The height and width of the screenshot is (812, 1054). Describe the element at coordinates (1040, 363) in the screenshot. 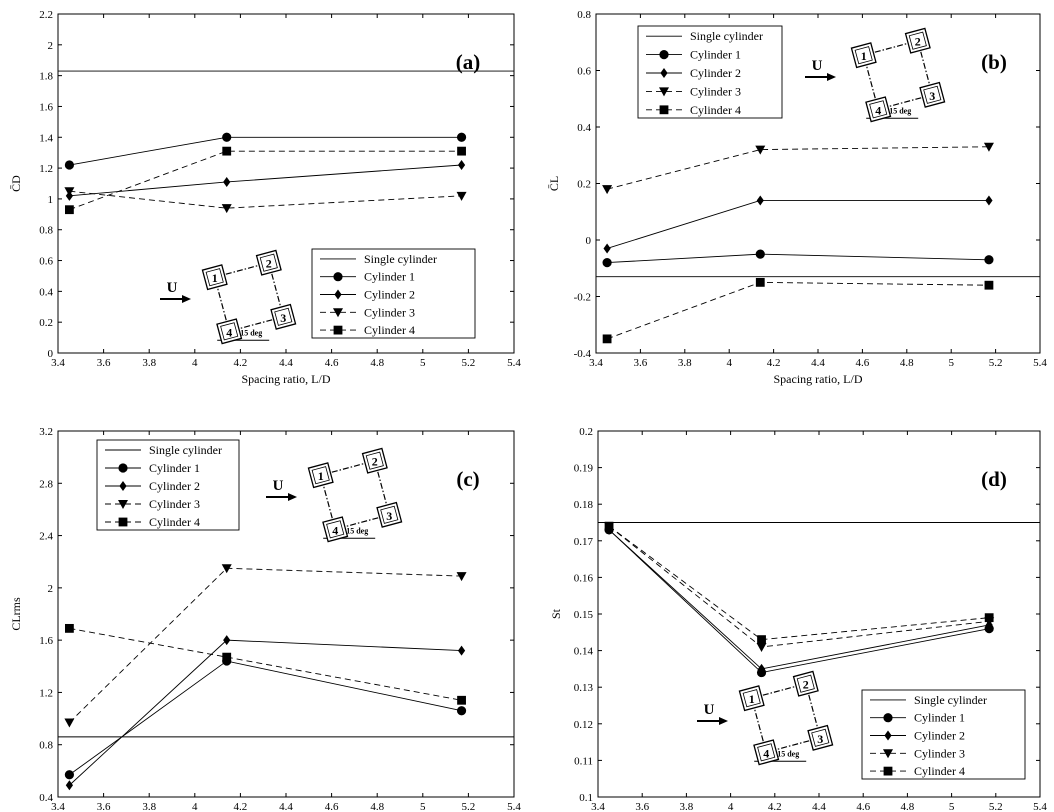

I see `x-tick-label: 5.4` at that location.